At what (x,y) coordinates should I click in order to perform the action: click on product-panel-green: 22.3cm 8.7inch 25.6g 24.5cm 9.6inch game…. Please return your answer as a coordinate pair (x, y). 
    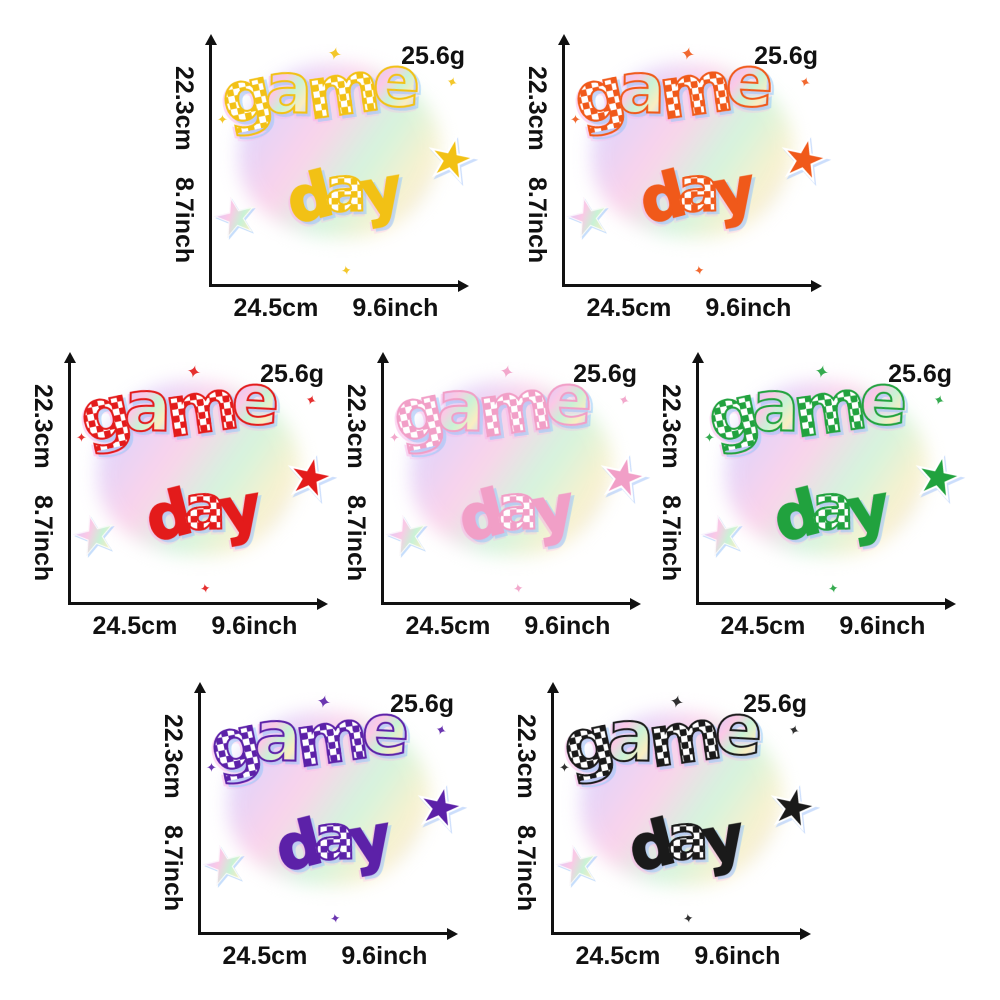
    Looking at the image, I should click on (810, 500).